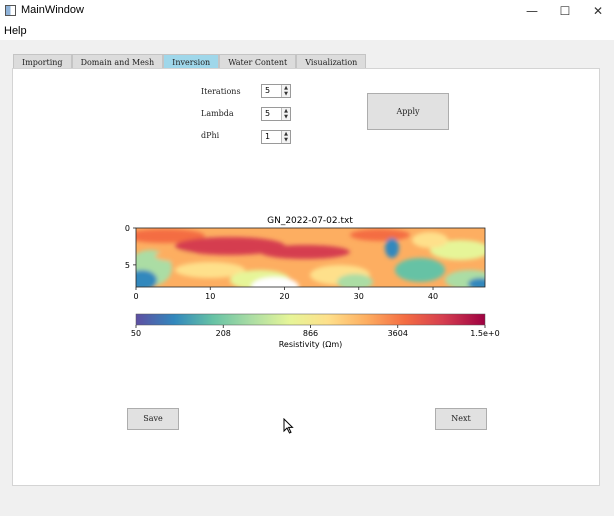 This screenshot has height=516, width=614. I want to click on plot-frame, so click(310, 257).